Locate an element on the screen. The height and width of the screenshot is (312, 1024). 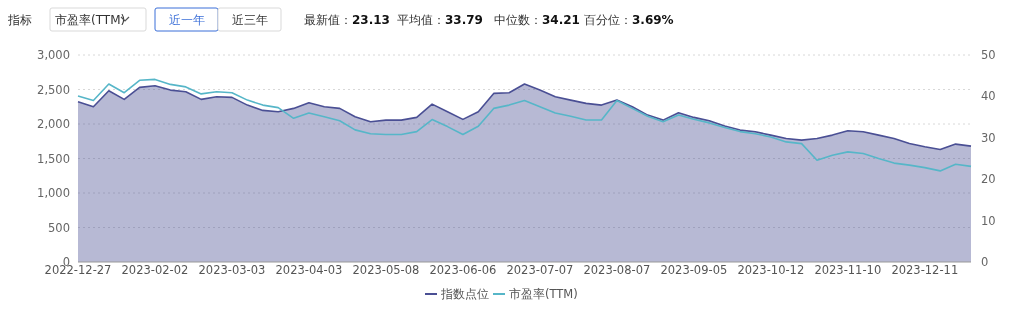
x-tick-label: 2023-05-08 is located at coordinates (386, 270).